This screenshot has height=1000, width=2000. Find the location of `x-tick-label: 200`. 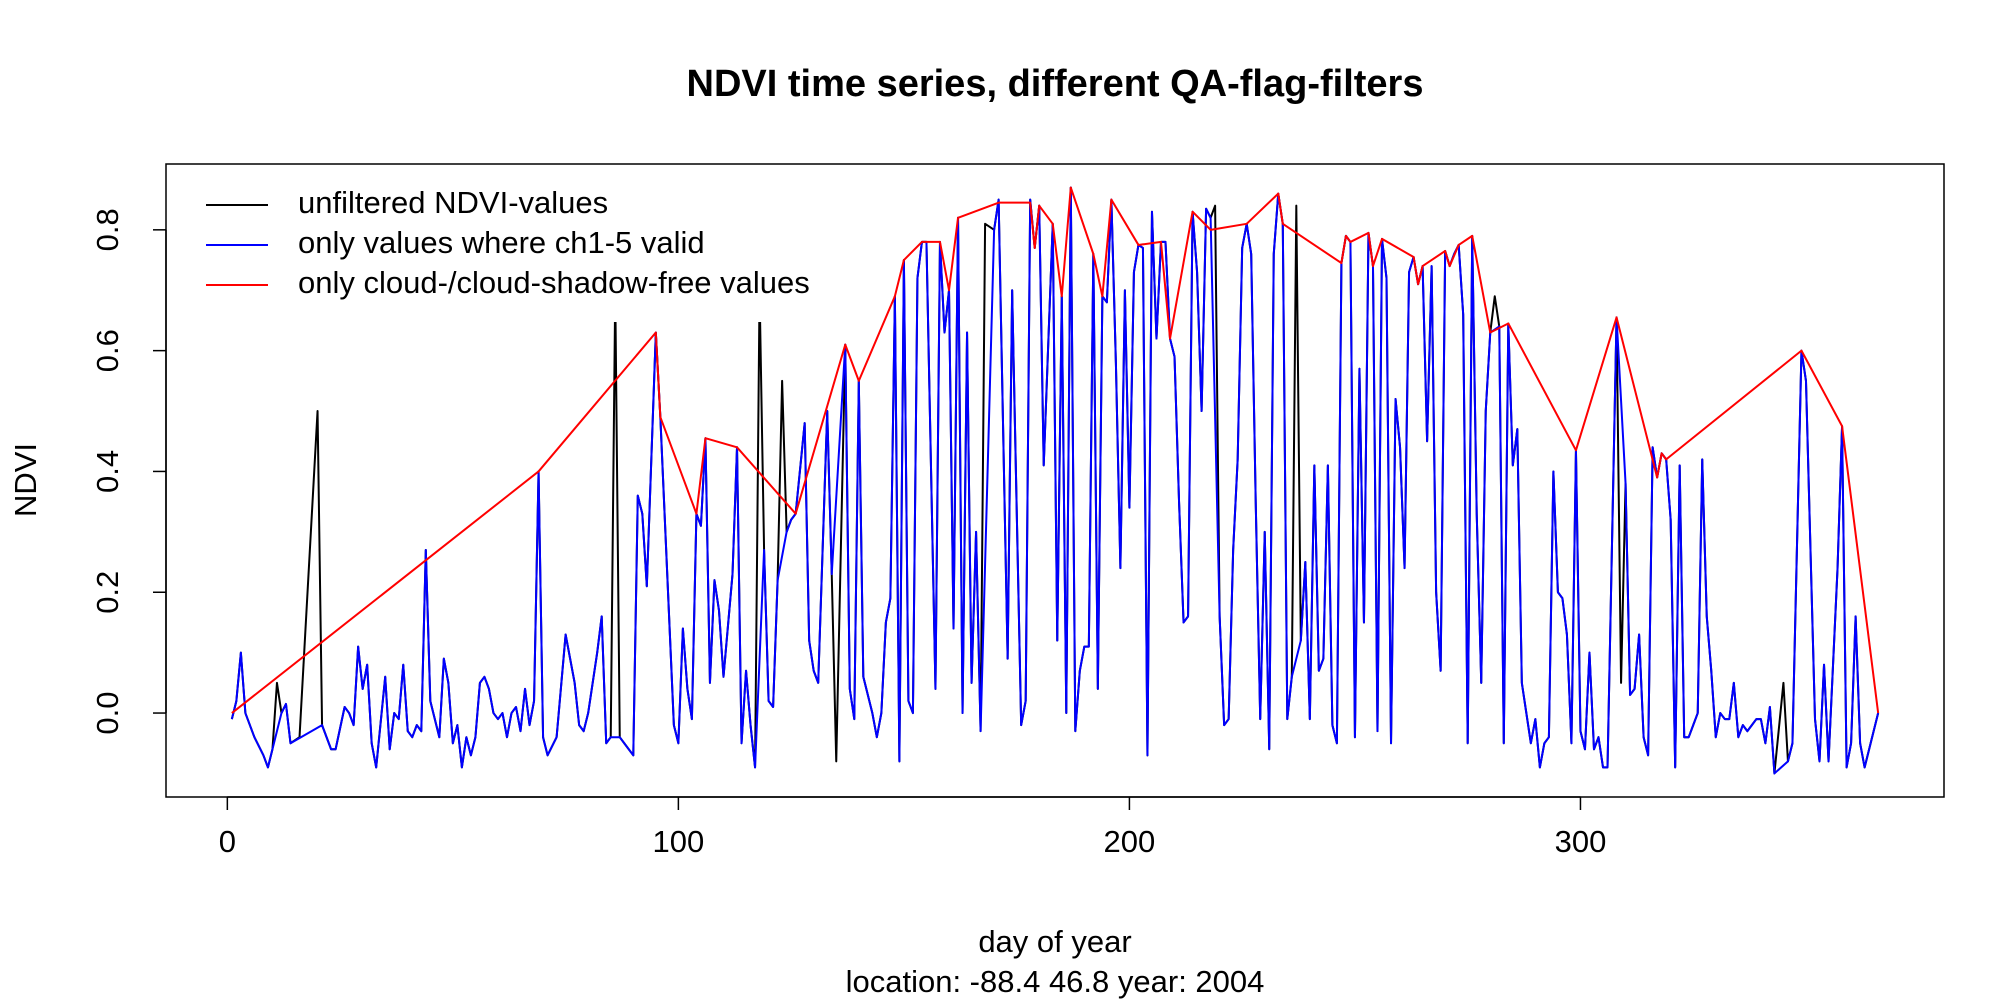

x-tick-label: 200 is located at coordinates (1130, 841).